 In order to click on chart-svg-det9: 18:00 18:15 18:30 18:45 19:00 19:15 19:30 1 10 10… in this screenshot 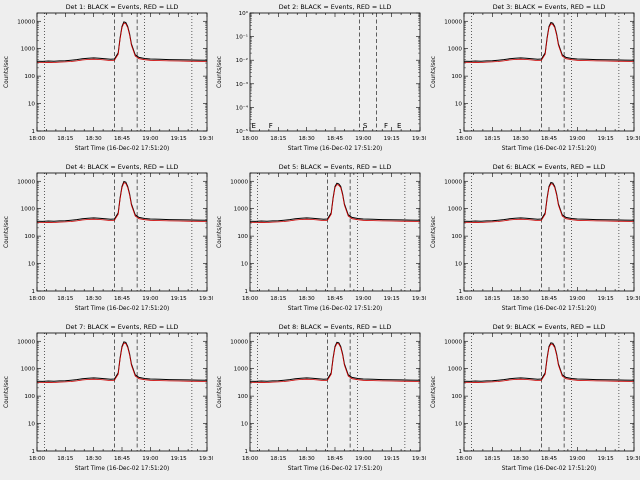, I will do `click(535, 397)`.